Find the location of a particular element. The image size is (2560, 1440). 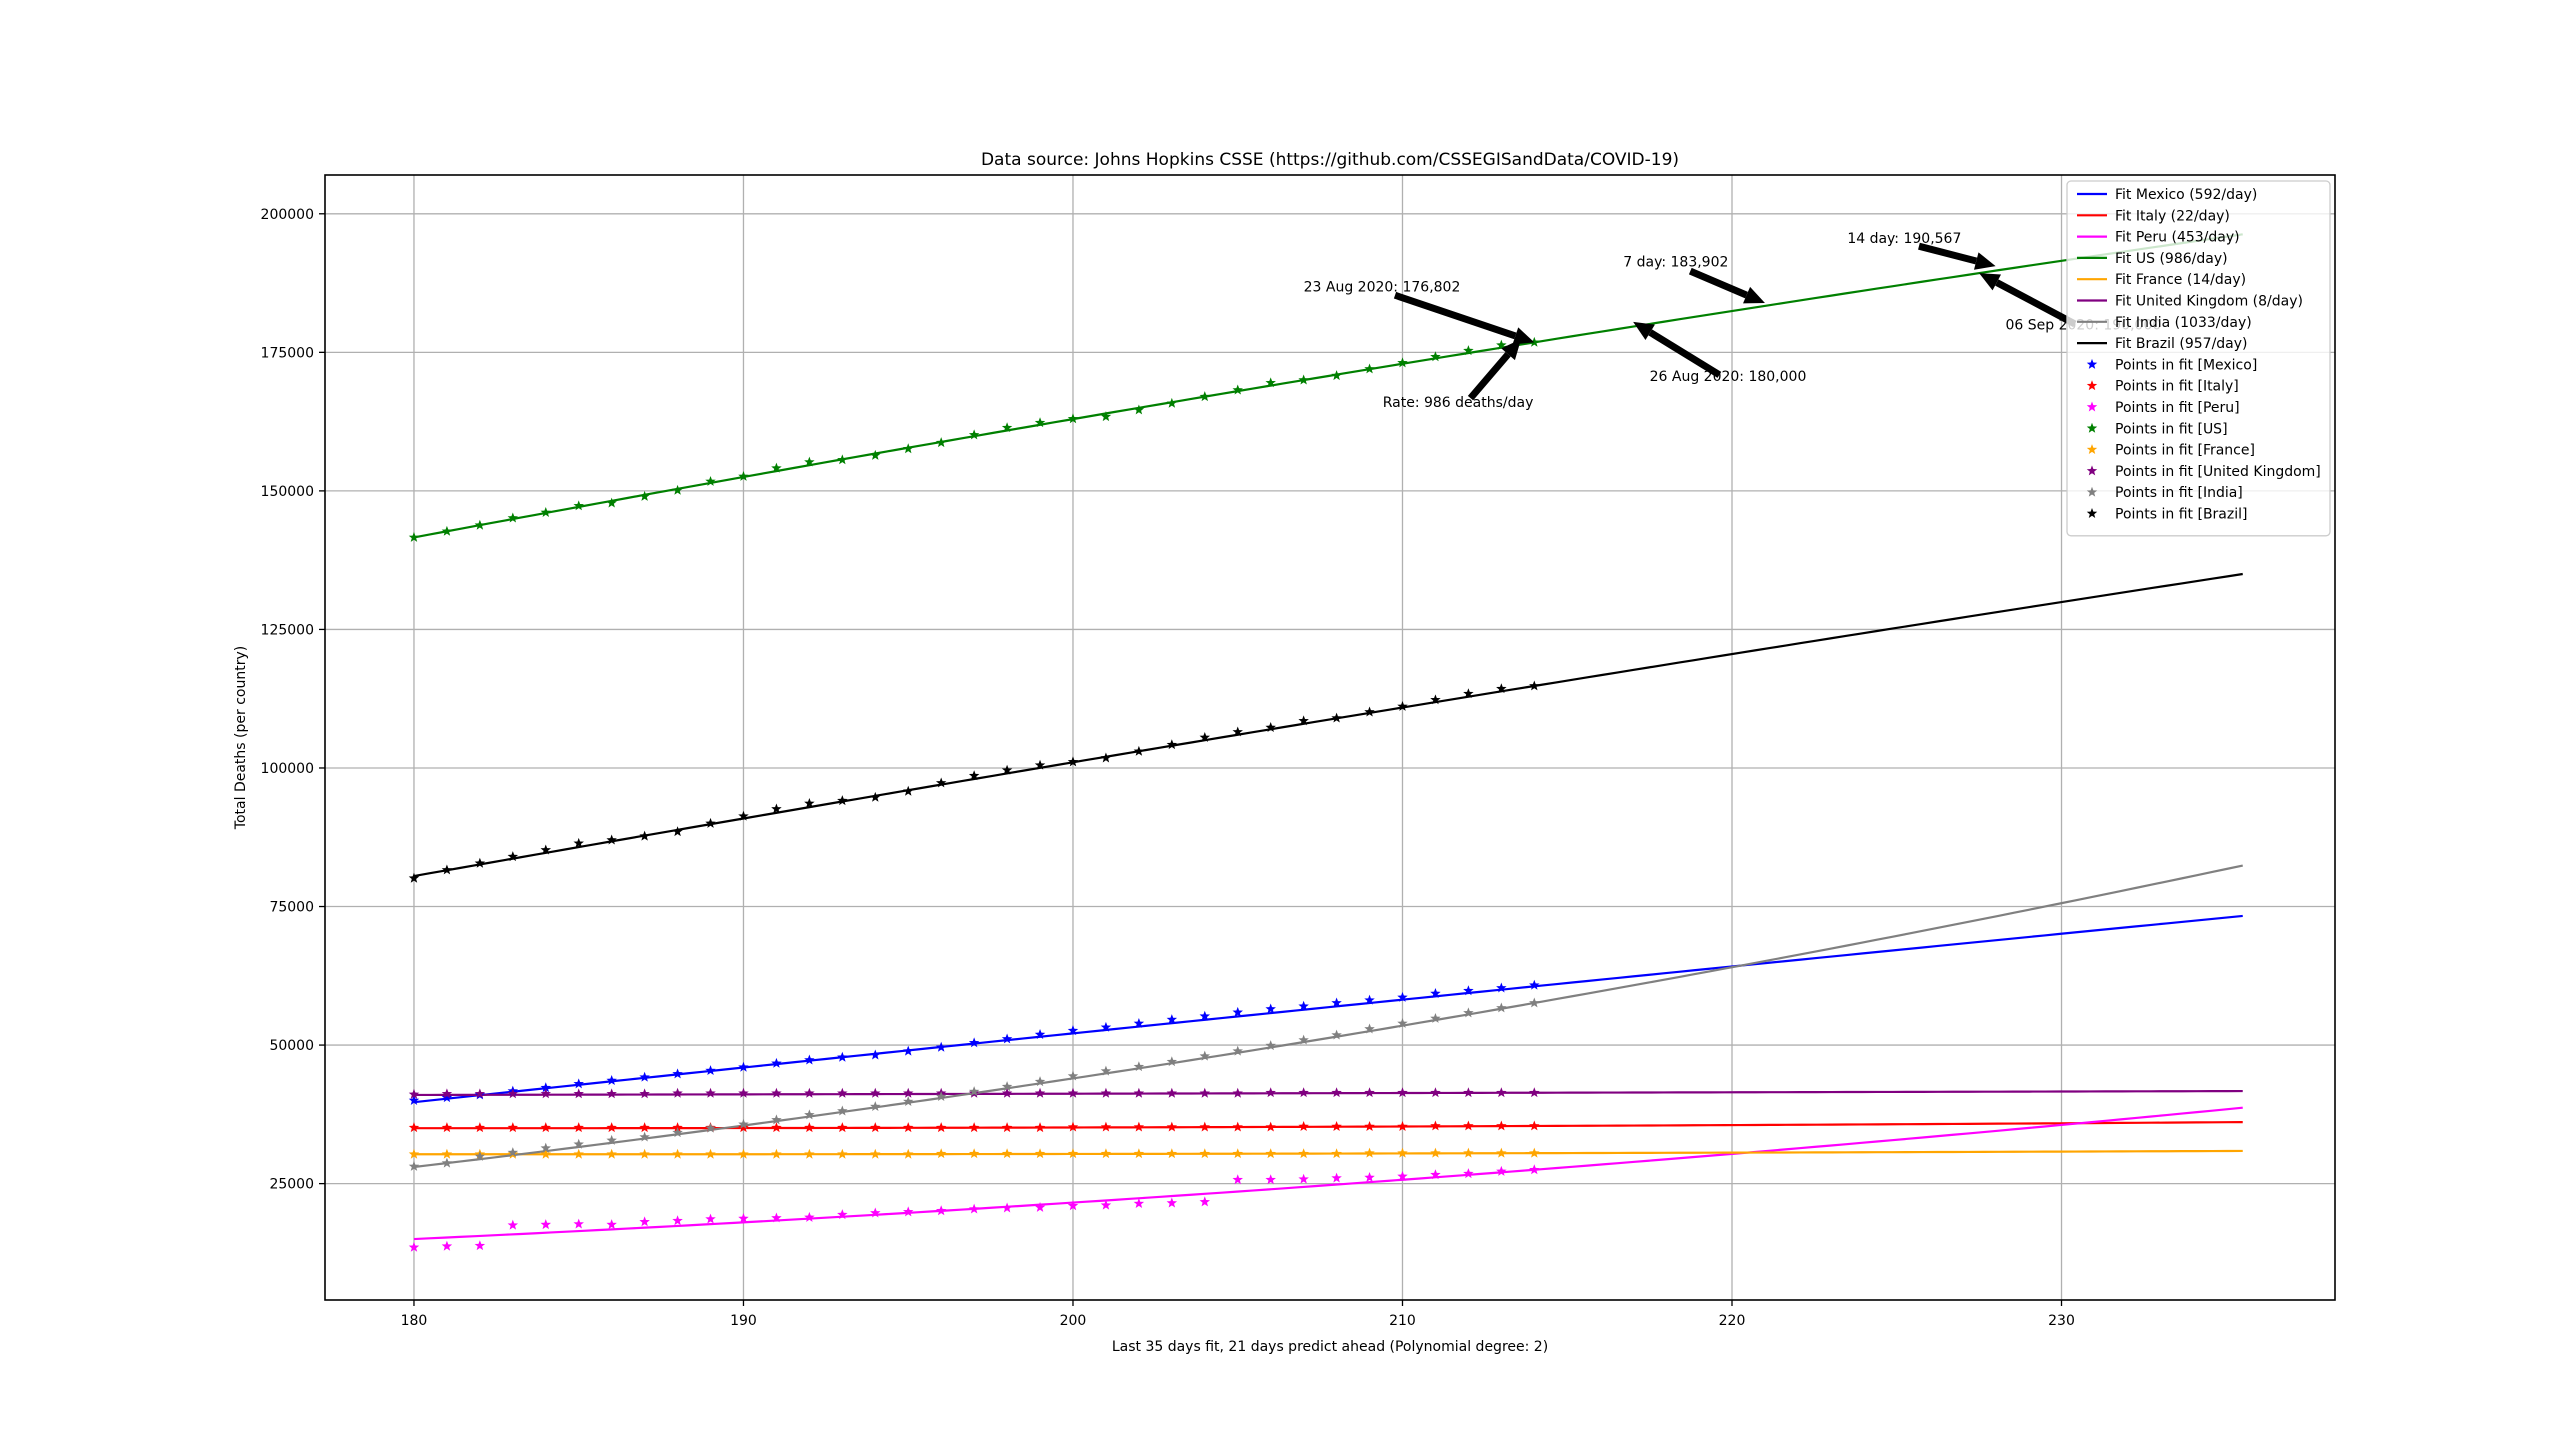

annotation-label: 14 day: 190,567 is located at coordinates (1904, 239).